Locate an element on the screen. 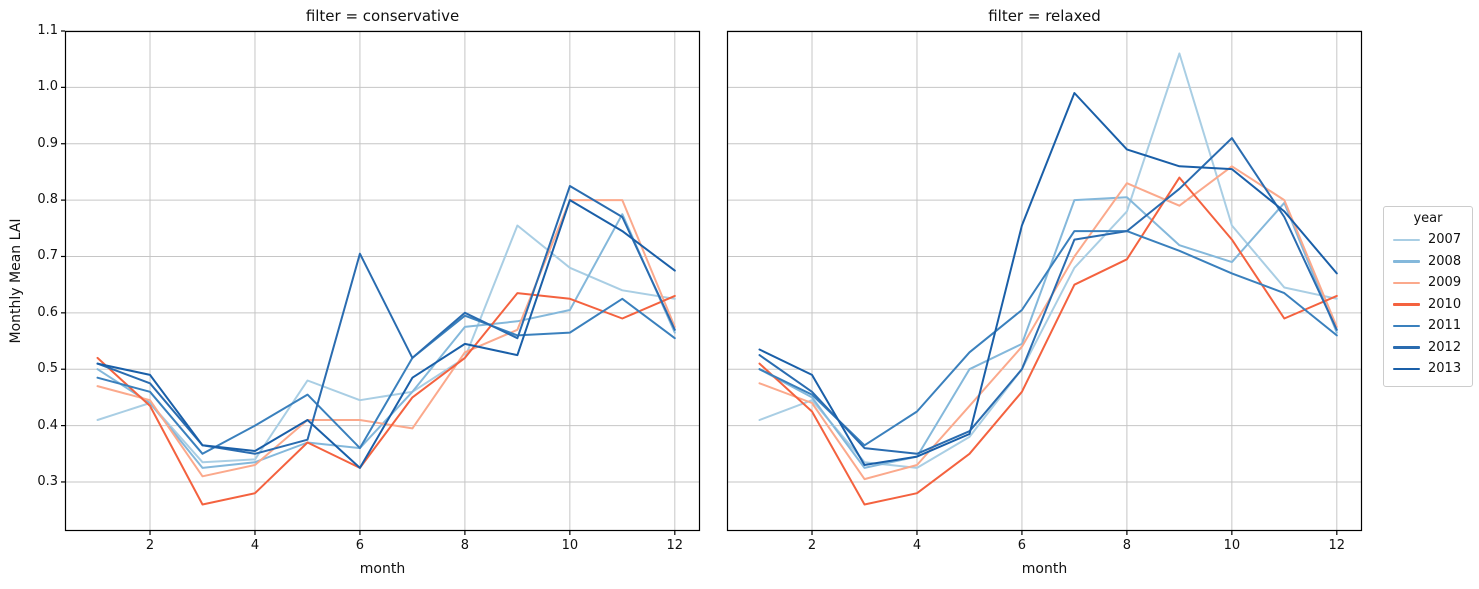  legend-entry-2008: 2008 is located at coordinates (1428, 262).